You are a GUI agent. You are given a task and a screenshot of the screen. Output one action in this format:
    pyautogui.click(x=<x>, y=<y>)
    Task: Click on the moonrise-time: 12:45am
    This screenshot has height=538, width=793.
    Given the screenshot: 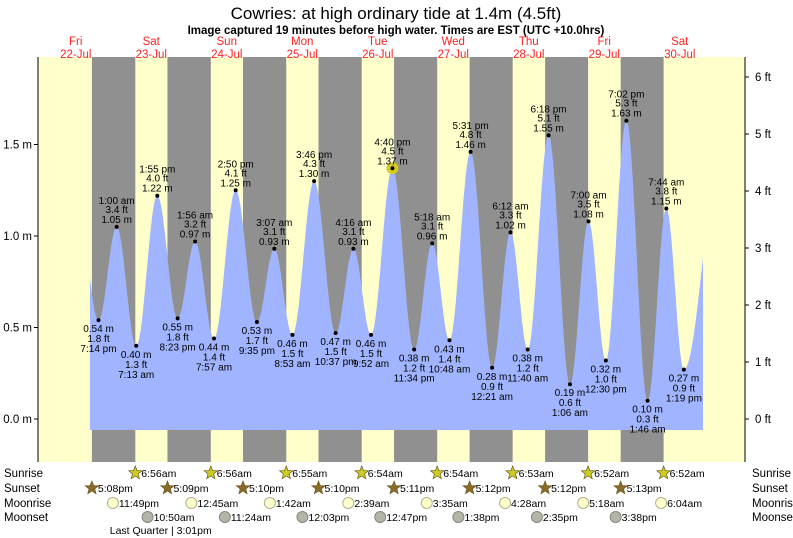 What is the action you would take?
    pyautogui.click(x=217, y=504)
    